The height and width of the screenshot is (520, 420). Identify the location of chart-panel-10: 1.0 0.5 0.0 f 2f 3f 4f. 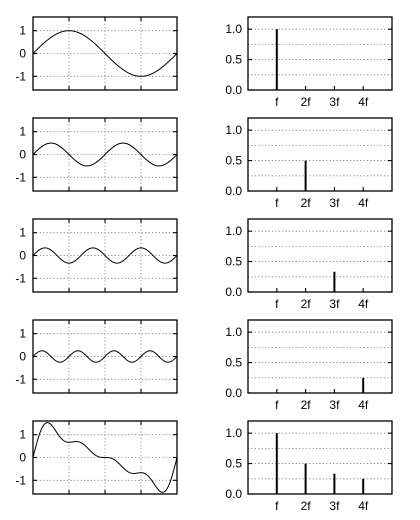
(309, 466).